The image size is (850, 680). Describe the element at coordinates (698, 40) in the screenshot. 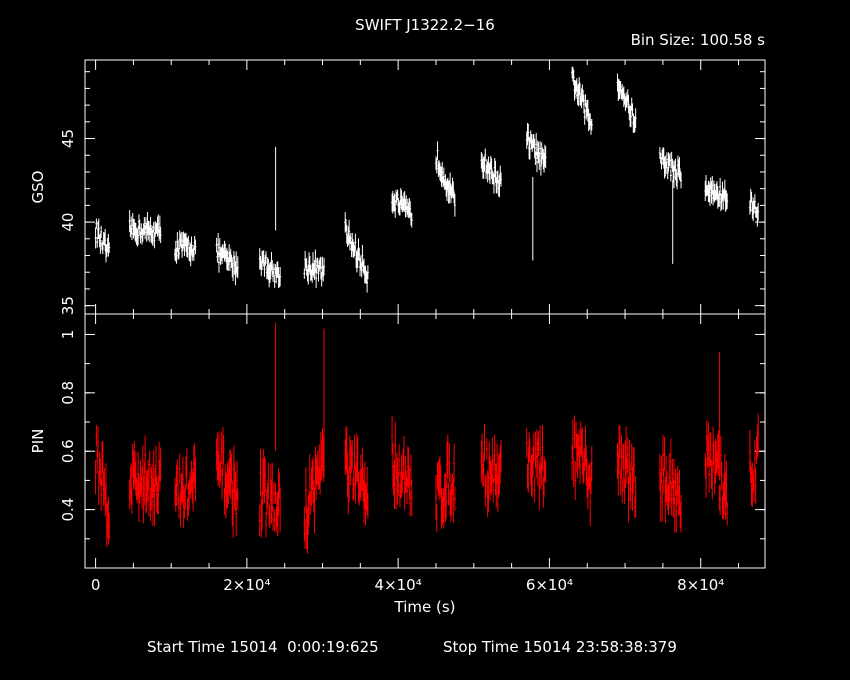

I see `bin-size-label: Bin Size: 100.58 s` at that location.